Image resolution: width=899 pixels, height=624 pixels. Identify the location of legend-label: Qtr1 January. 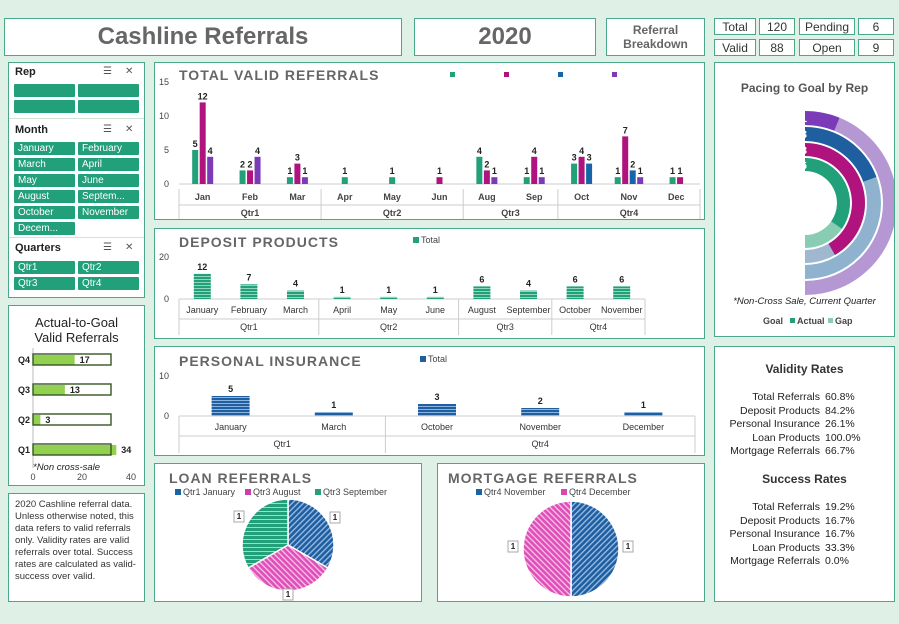
(209, 492).